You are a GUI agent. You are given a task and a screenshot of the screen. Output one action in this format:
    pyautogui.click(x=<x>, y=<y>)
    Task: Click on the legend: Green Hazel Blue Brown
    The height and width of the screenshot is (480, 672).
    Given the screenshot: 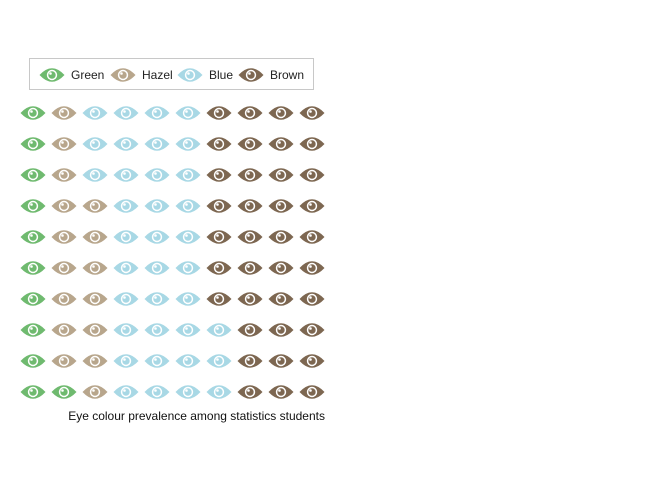 What is the action you would take?
    pyautogui.click(x=171, y=74)
    